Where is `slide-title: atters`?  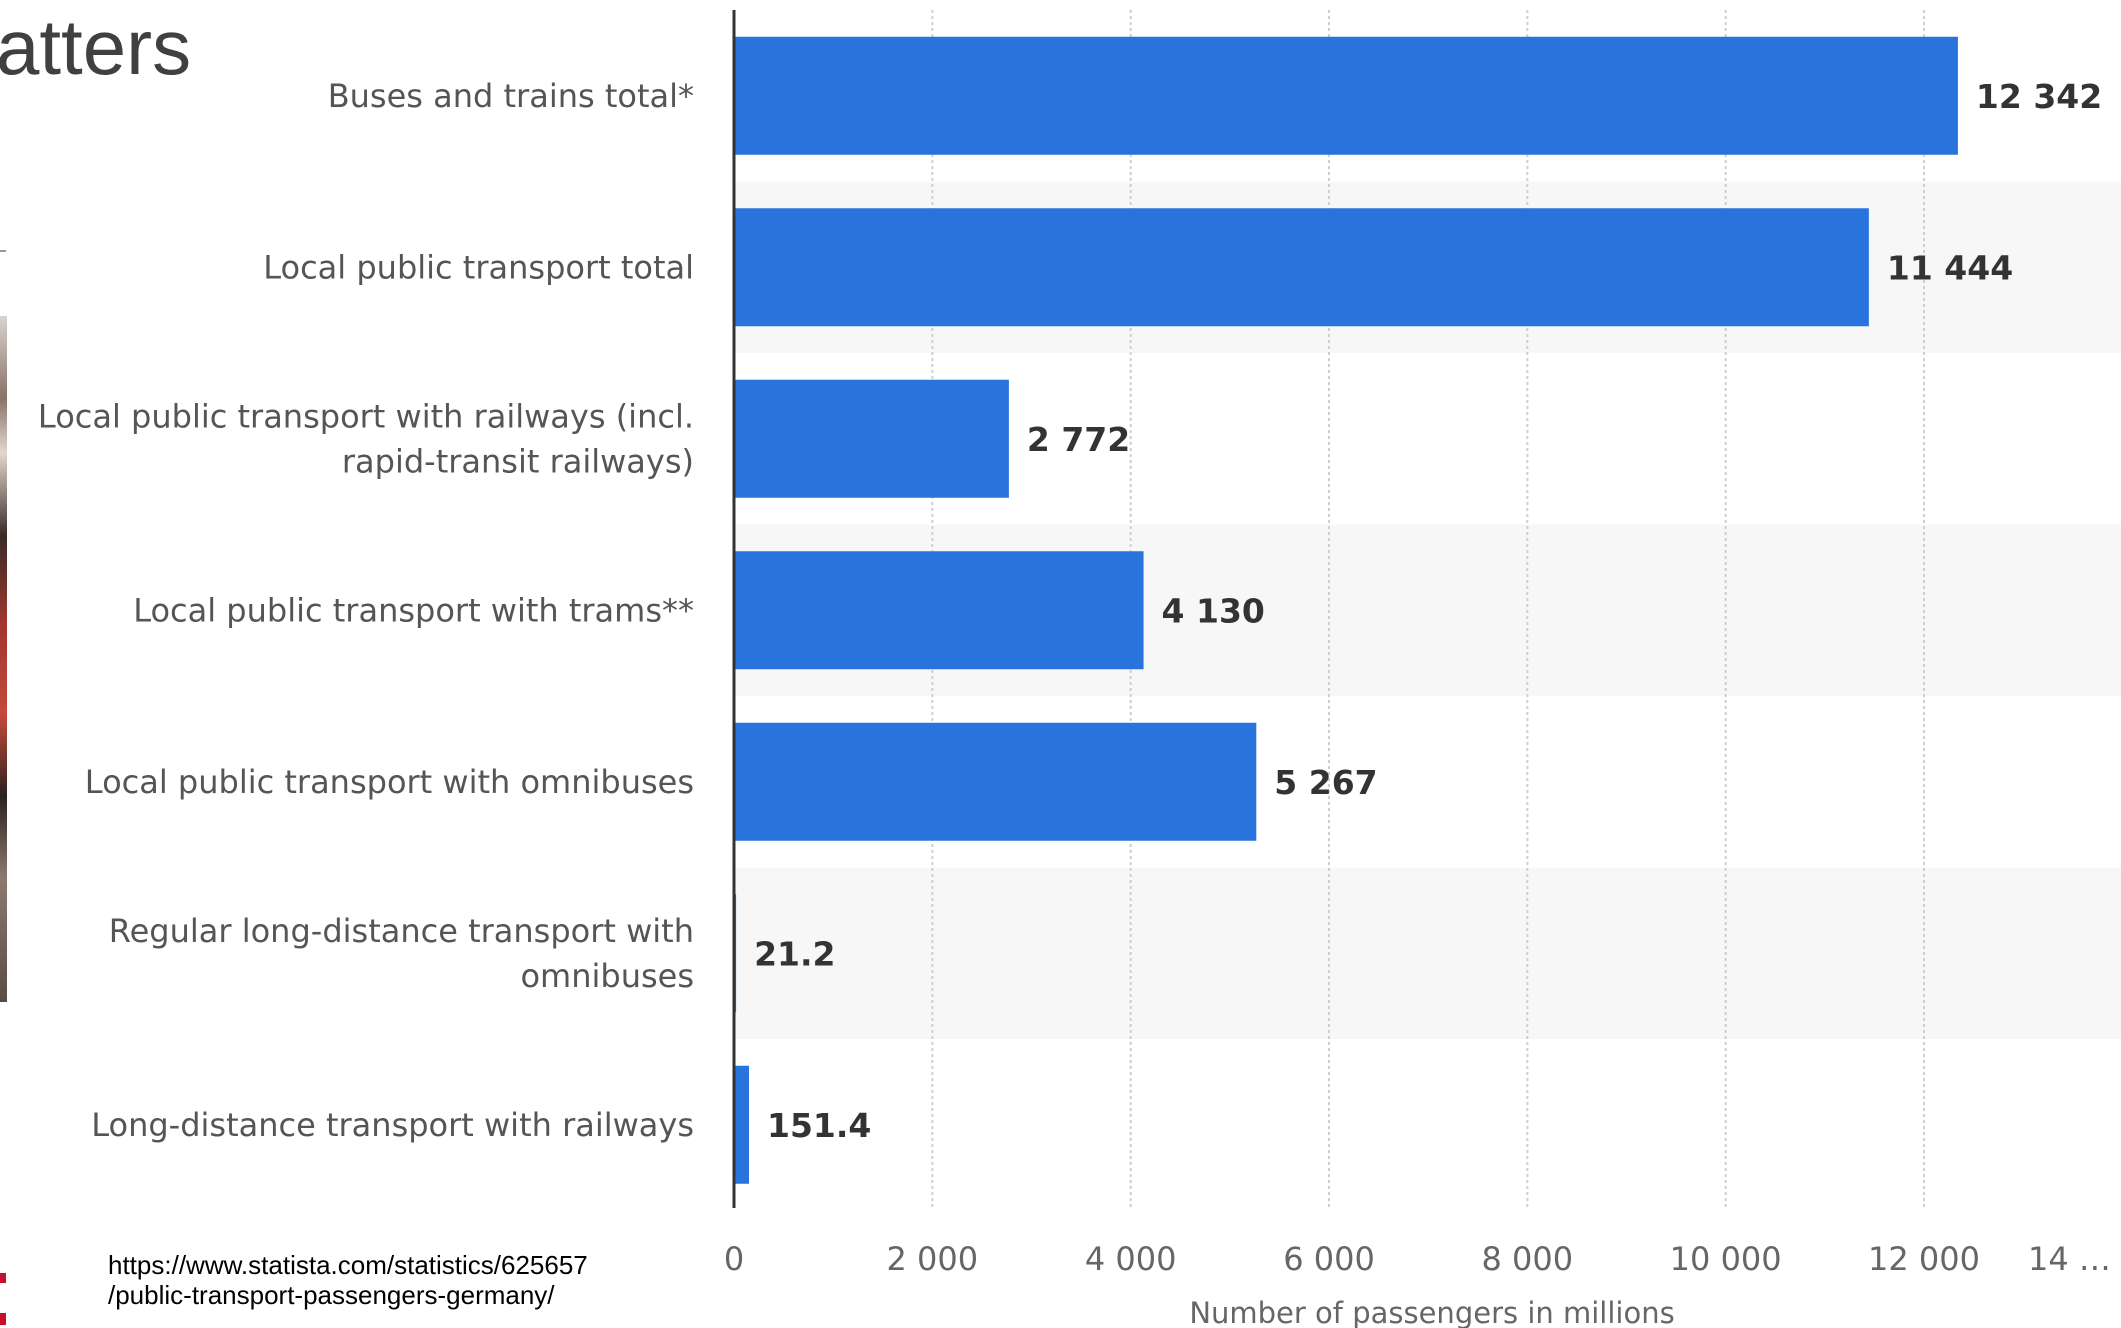 slide-title: atters is located at coordinates (96, 47).